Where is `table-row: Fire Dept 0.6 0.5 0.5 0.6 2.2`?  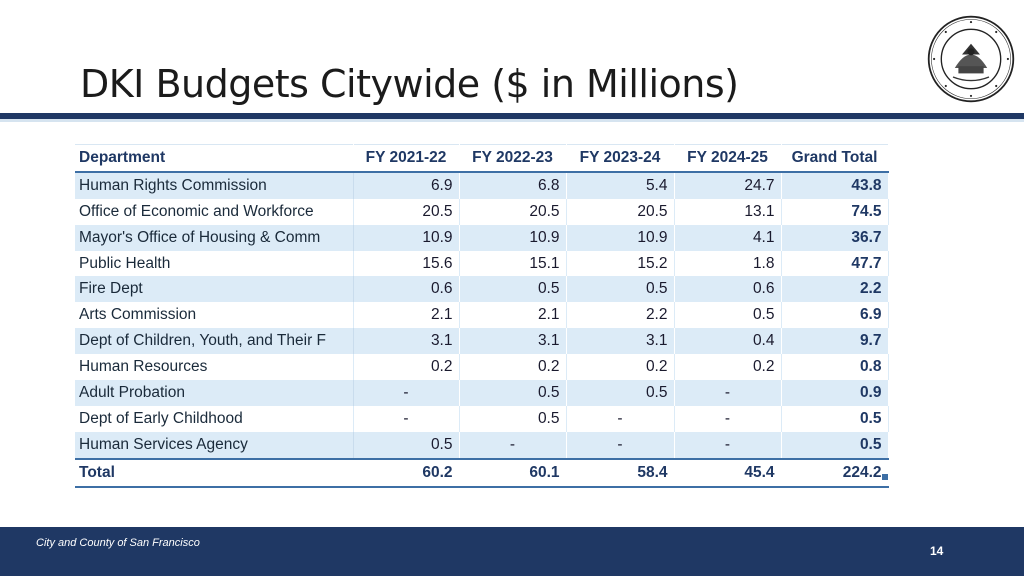 table-row: Fire Dept 0.6 0.5 0.5 0.6 2.2 is located at coordinates (482, 289).